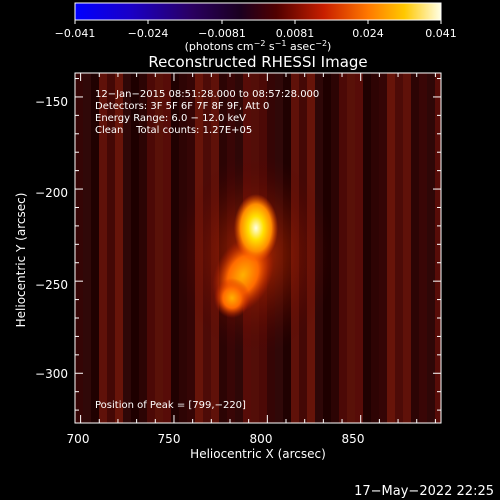 This screenshot has width=500, height=500. I want to click on colorbar-tick-label: −0.024, so click(148, 33).